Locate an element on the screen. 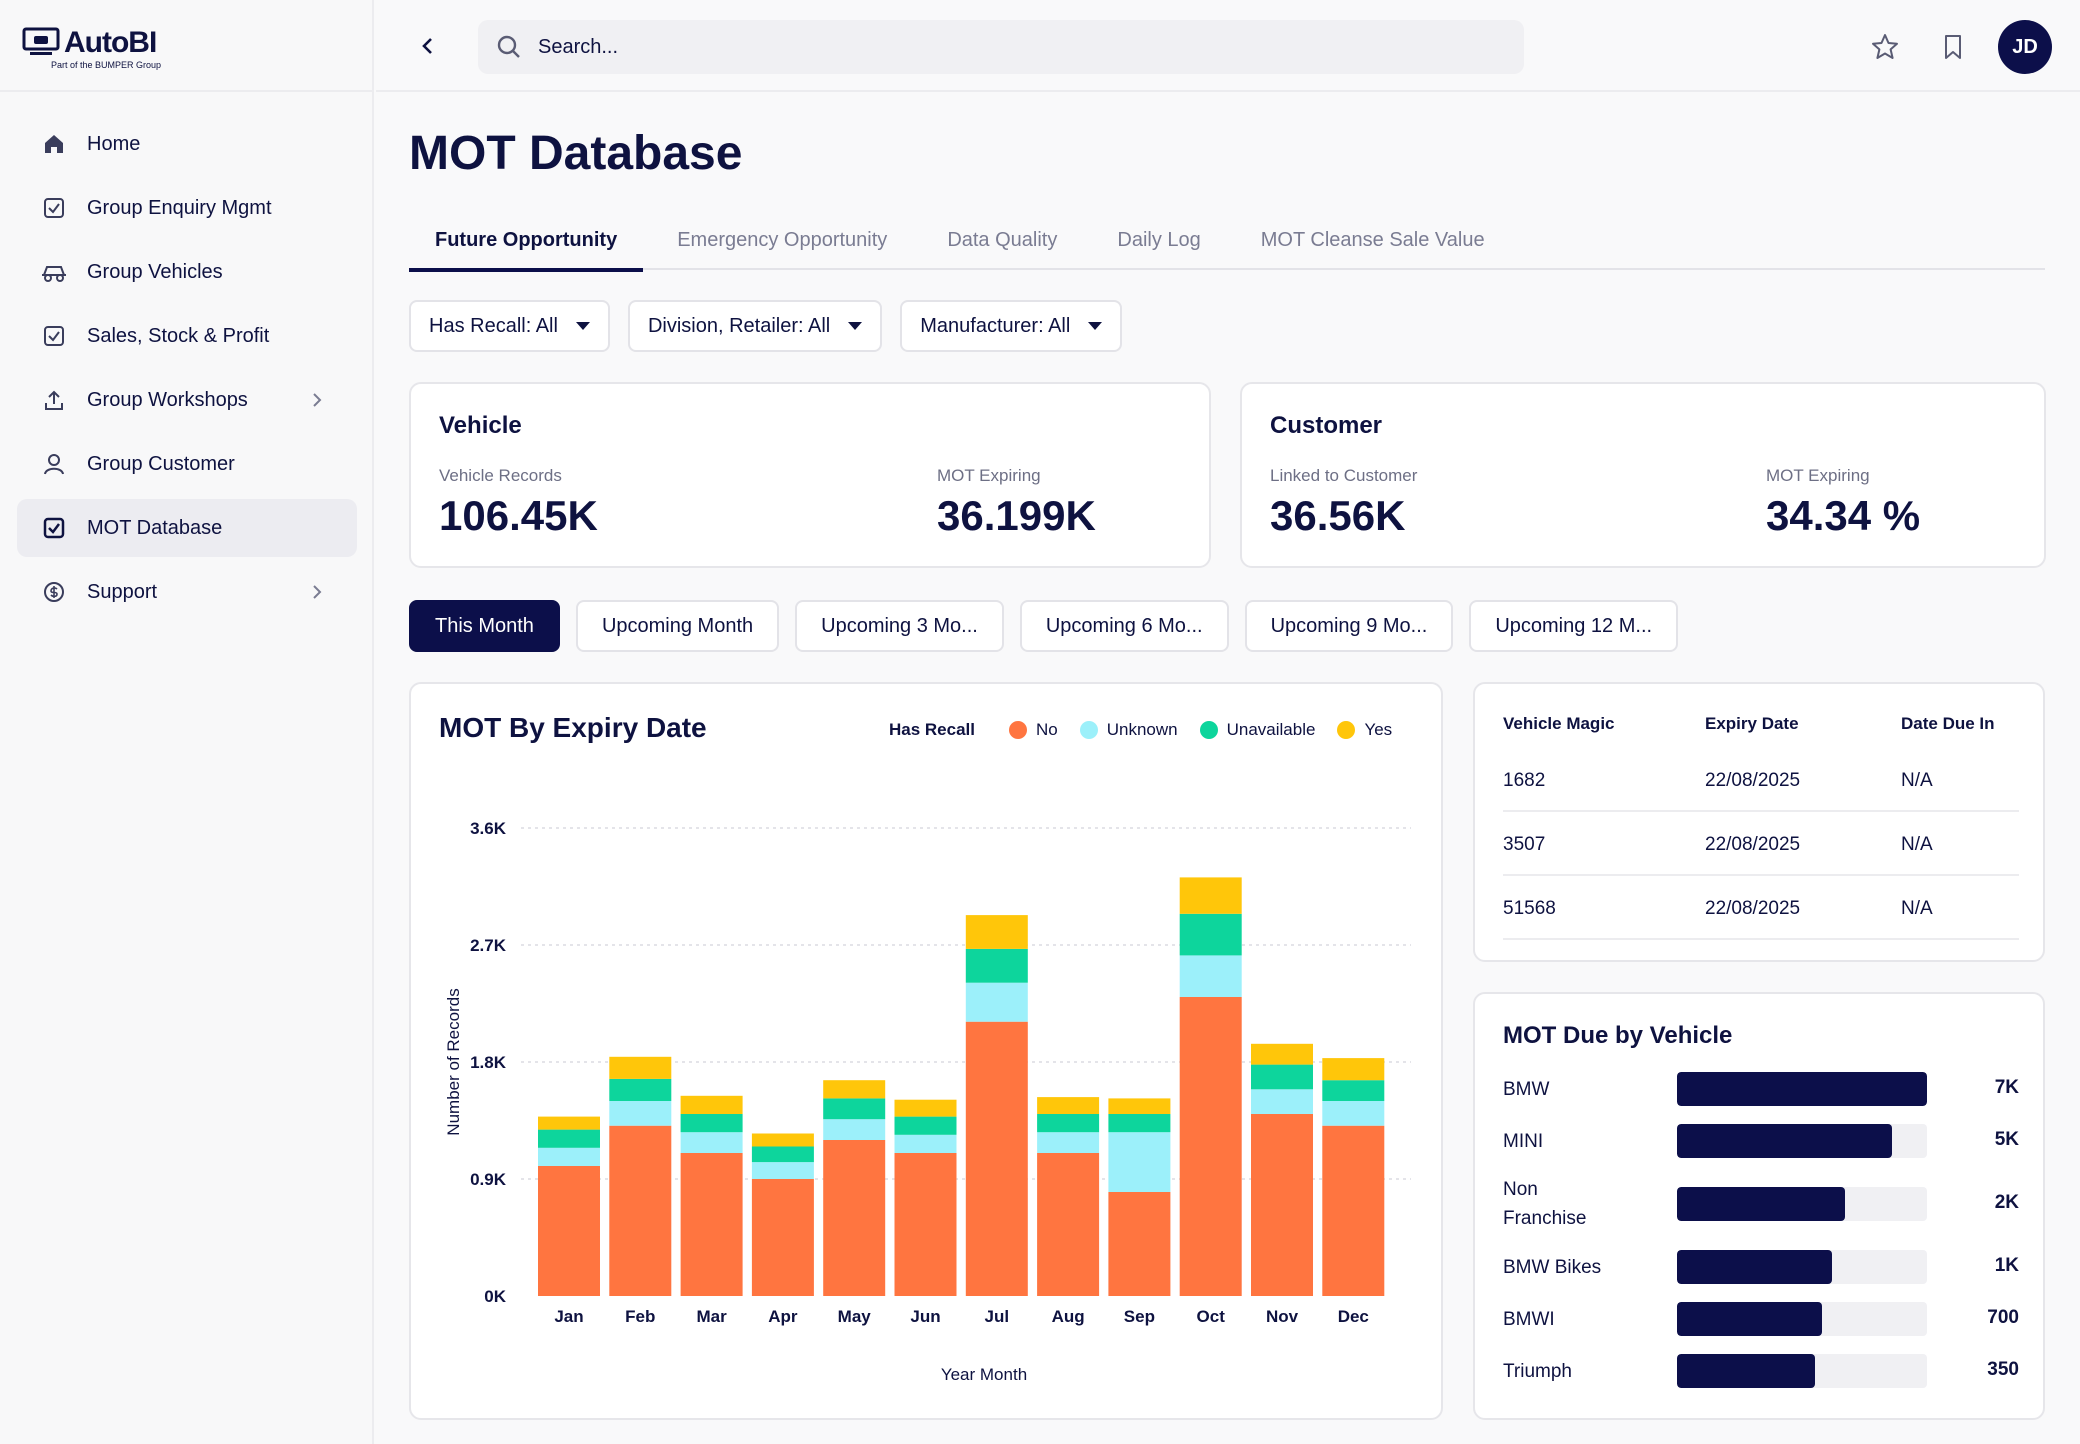 This screenshot has width=2080, height=1444. has-recall-filter: Has Recall: All is located at coordinates (509, 326).